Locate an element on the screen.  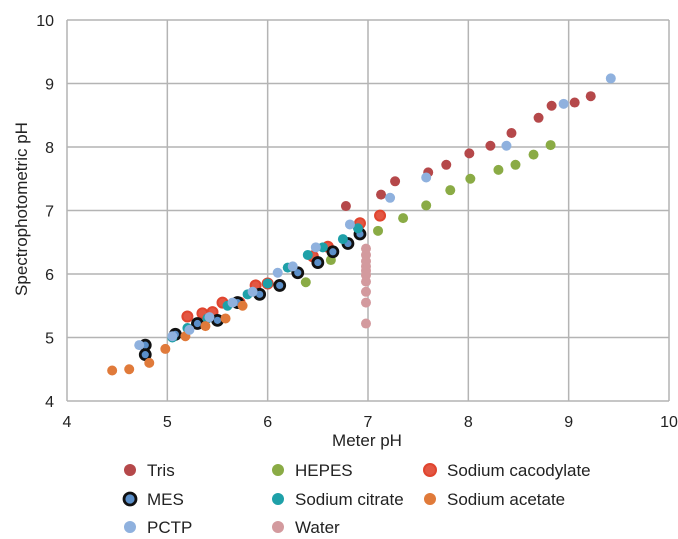
legend-label: MES is located at coordinates (165, 499).